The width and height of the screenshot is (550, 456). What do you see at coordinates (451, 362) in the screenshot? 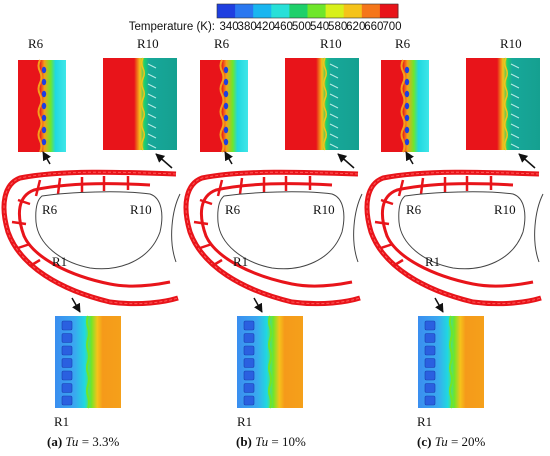
I see `inset-r1` at bounding box center [451, 362].